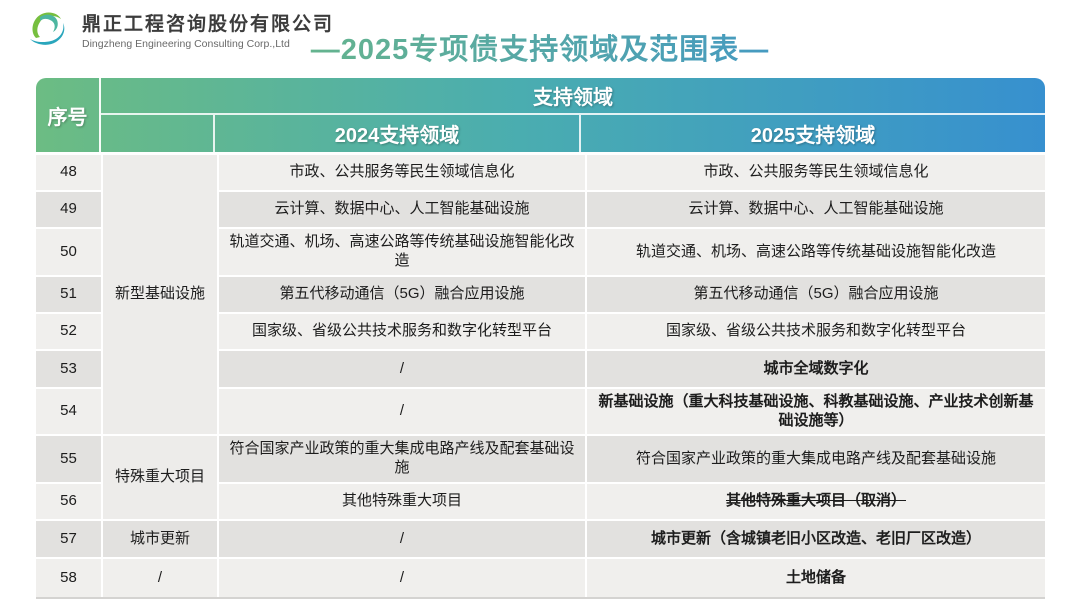  I want to click on cell-2025: 轨道交通、机场、高速公路等传统基础设施智能化改造, so click(816, 252).